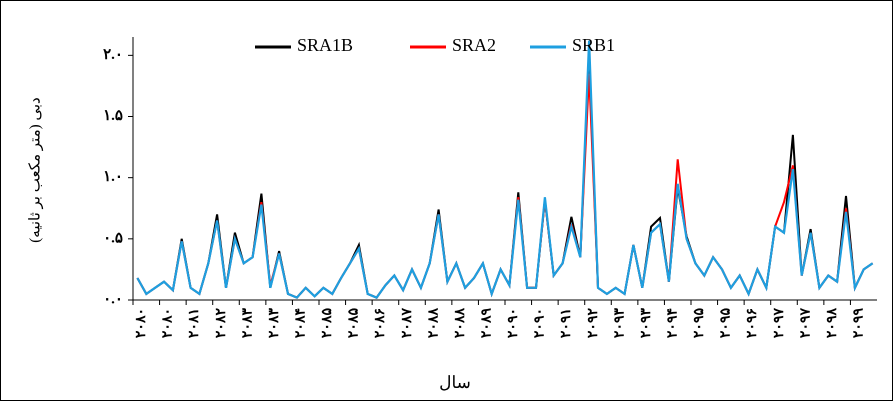 This screenshot has width=893, height=401. Describe the element at coordinates (113, 299) in the screenshot. I see `y-tick-label: ۰.۰` at that location.